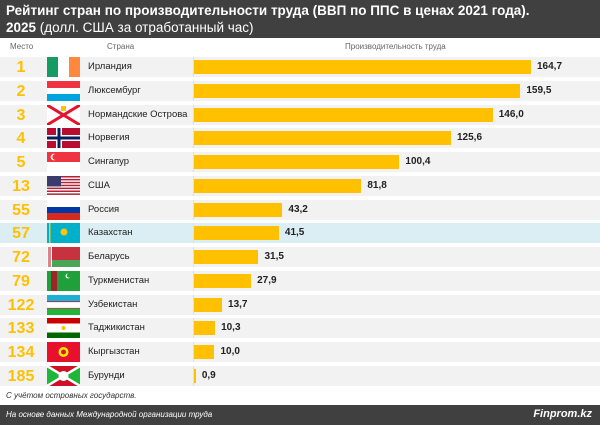  Describe the element at coordinates (63, 328) in the screenshot. I see `tajikistan-flag-icon` at that location.